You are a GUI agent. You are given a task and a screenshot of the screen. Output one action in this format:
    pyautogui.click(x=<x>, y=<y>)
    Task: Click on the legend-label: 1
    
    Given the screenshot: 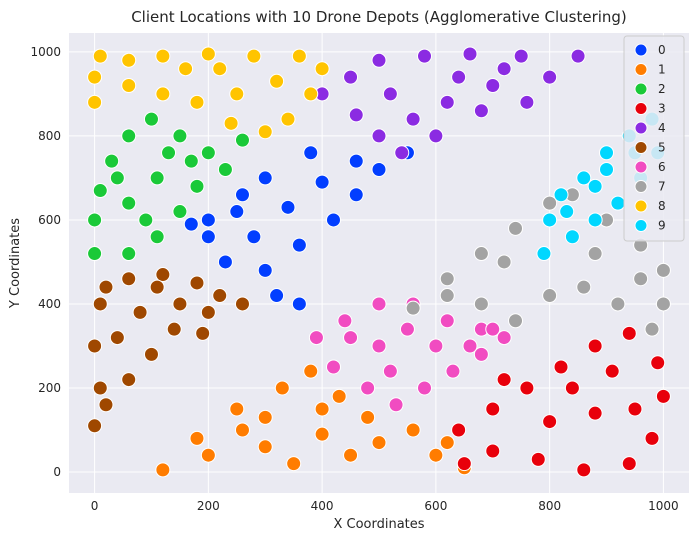 What is the action you would take?
    pyautogui.click(x=662, y=70)
    